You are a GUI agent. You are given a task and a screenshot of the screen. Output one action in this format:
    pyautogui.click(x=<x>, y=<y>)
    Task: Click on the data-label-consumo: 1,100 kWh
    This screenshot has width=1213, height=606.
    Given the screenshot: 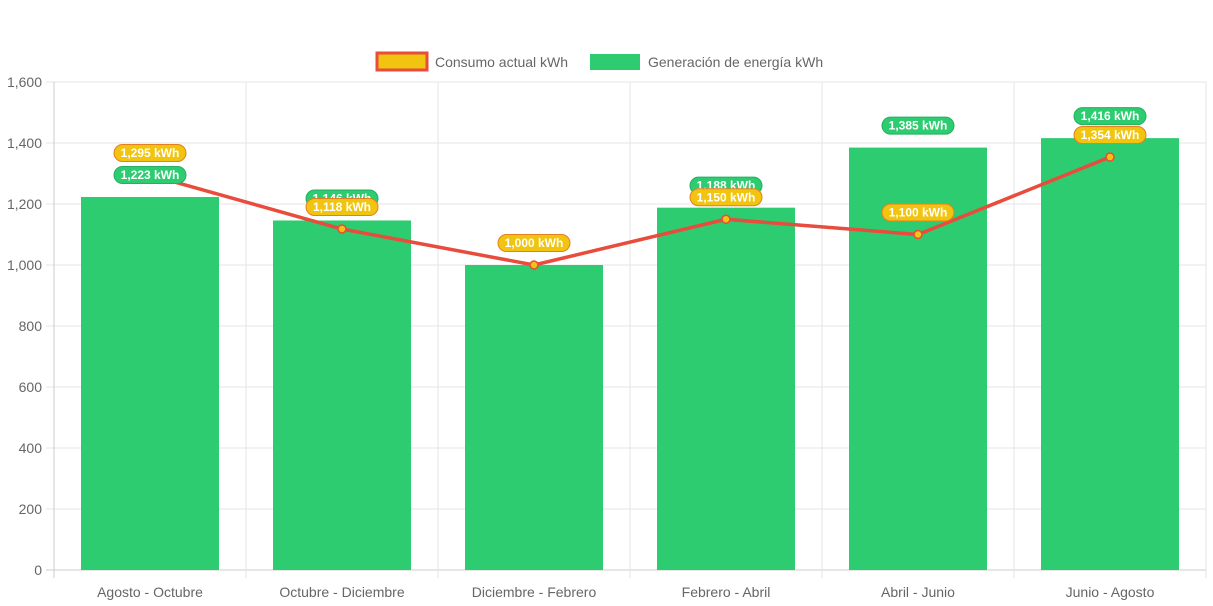 What is the action you would take?
    pyautogui.click(x=918, y=212)
    